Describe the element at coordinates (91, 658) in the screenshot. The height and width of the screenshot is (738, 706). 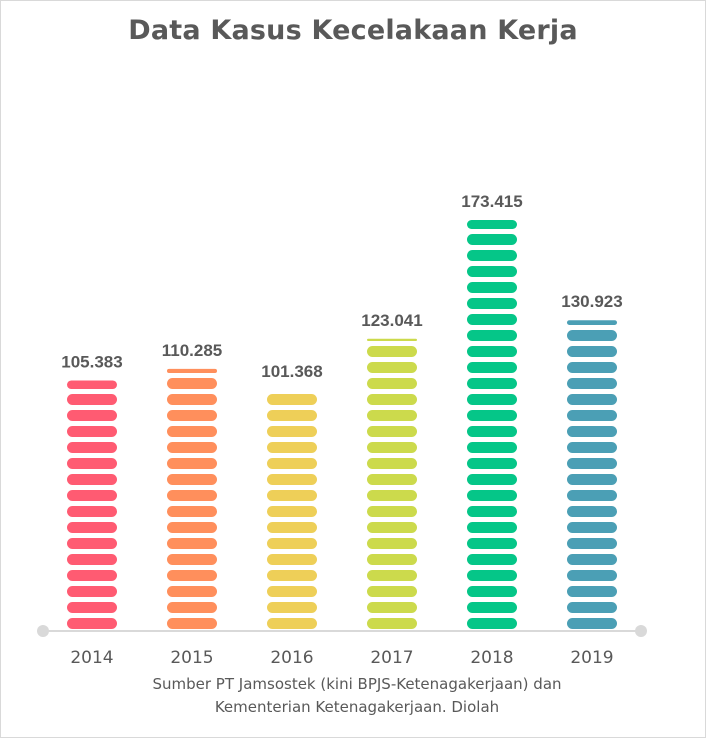
I see `x-tick-label-2014: 2014` at that location.